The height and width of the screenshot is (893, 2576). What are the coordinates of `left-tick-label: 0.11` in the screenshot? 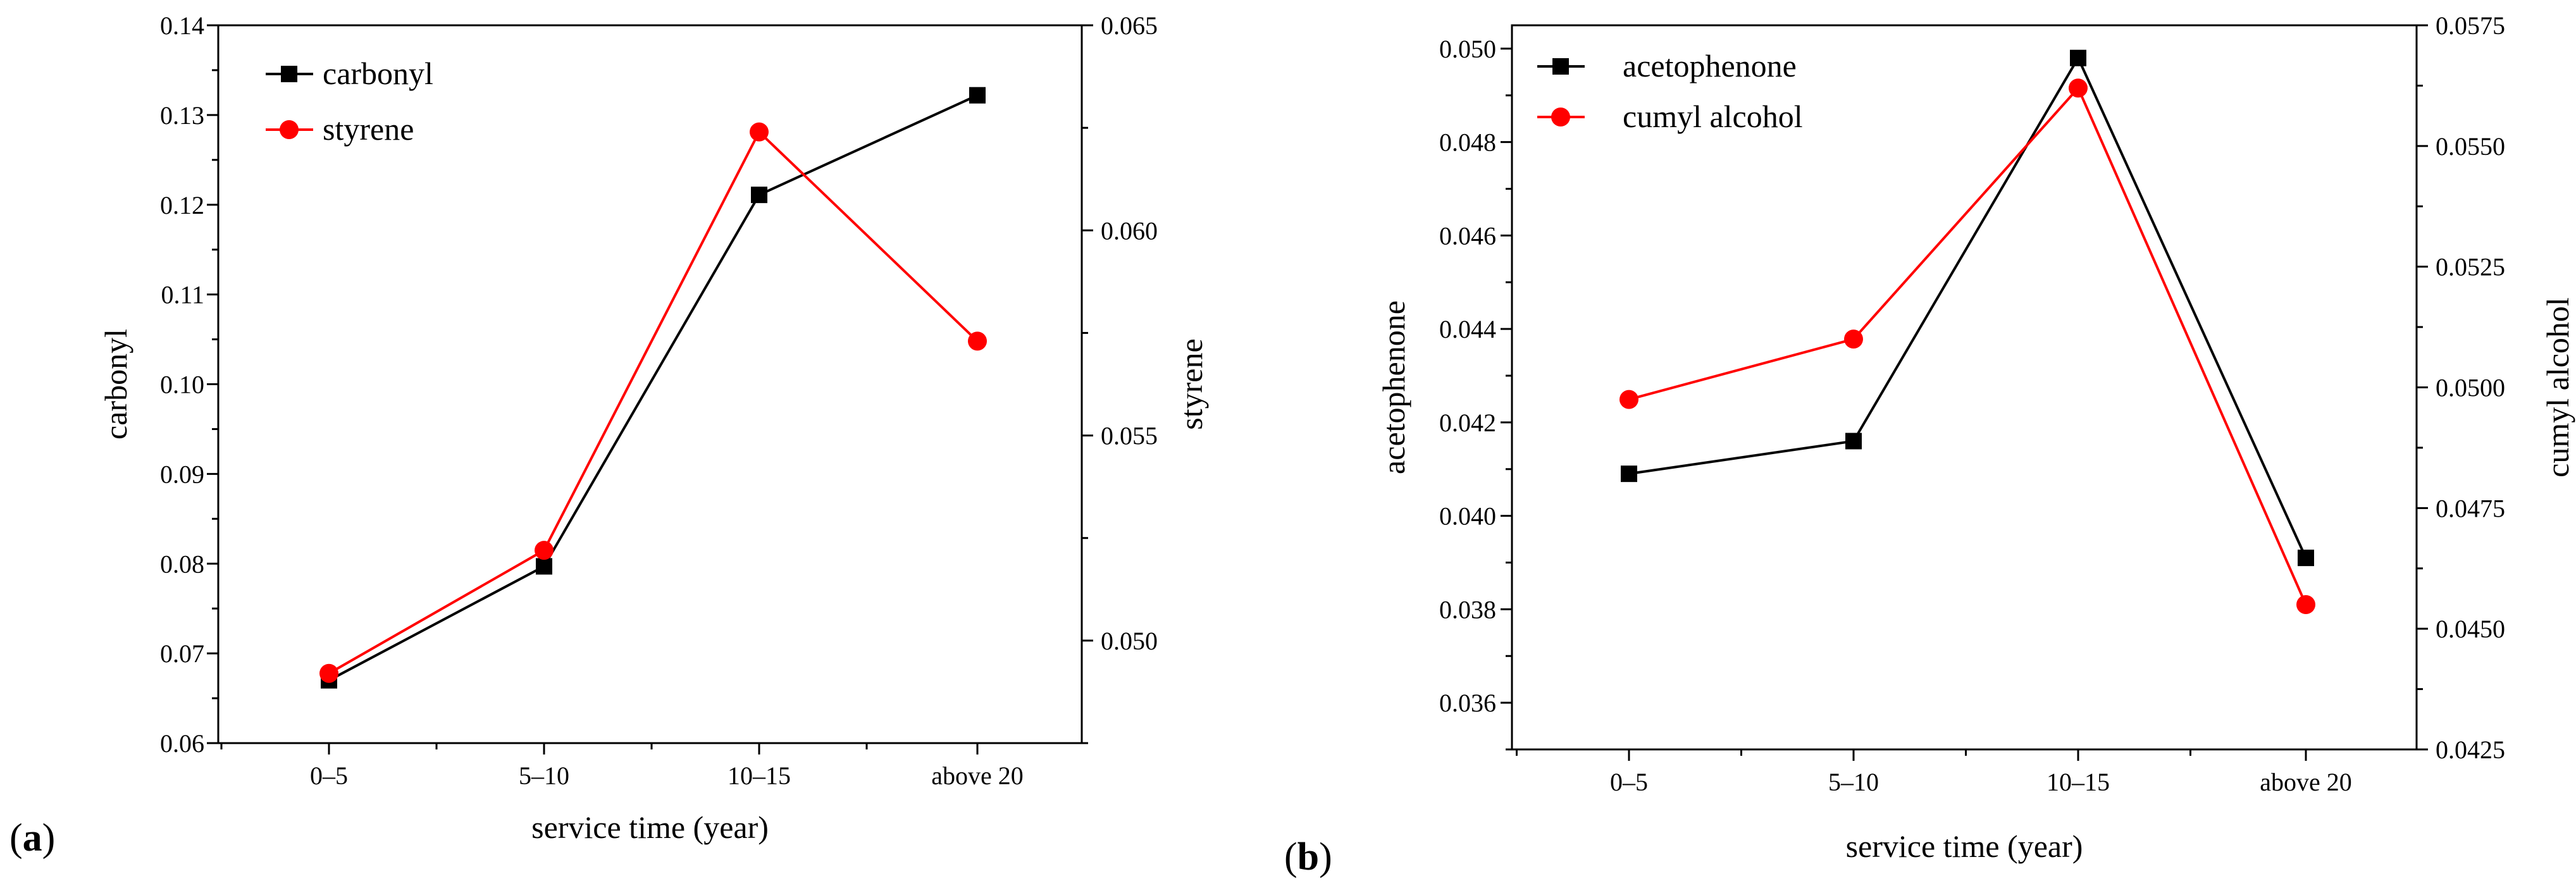 It's located at (183, 295).